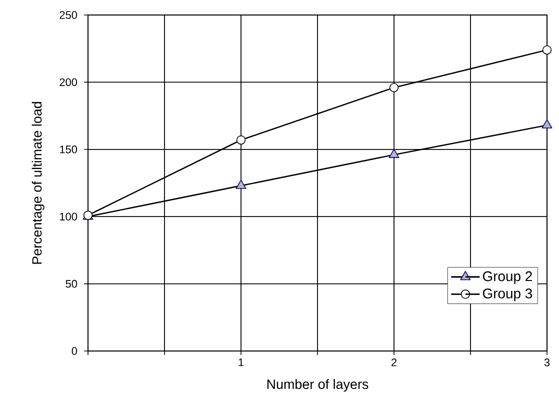  Describe the element at coordinates (38, 183) in the screenshot. I see `y-axis-title: Percentage of ultimate load` at that location.